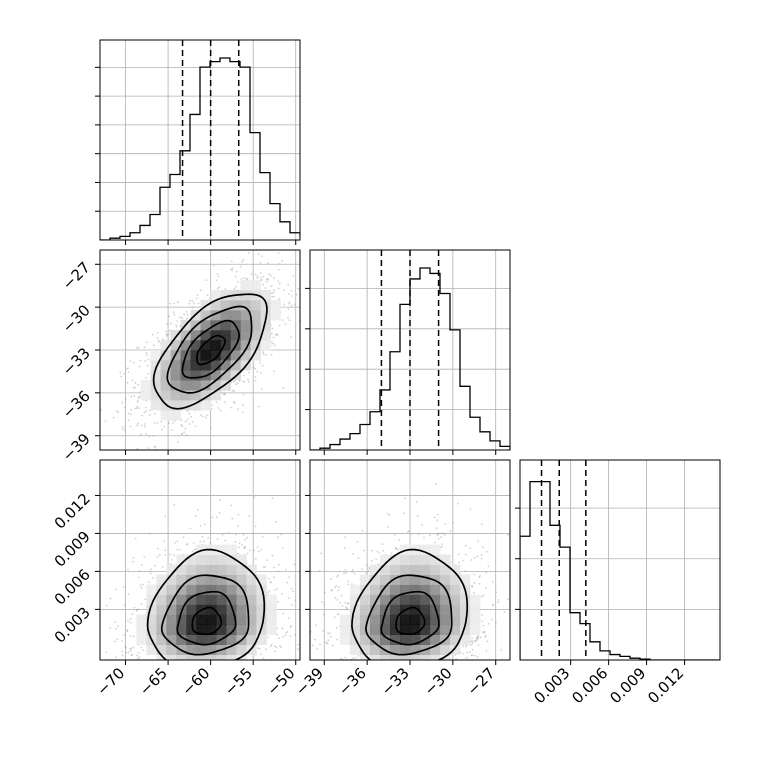 The width and height of the screenshot is (760, 760). What do you see at coordinates (209, 349) in the screenshot?
I see `contour-line` at bounding box center [209, 349].